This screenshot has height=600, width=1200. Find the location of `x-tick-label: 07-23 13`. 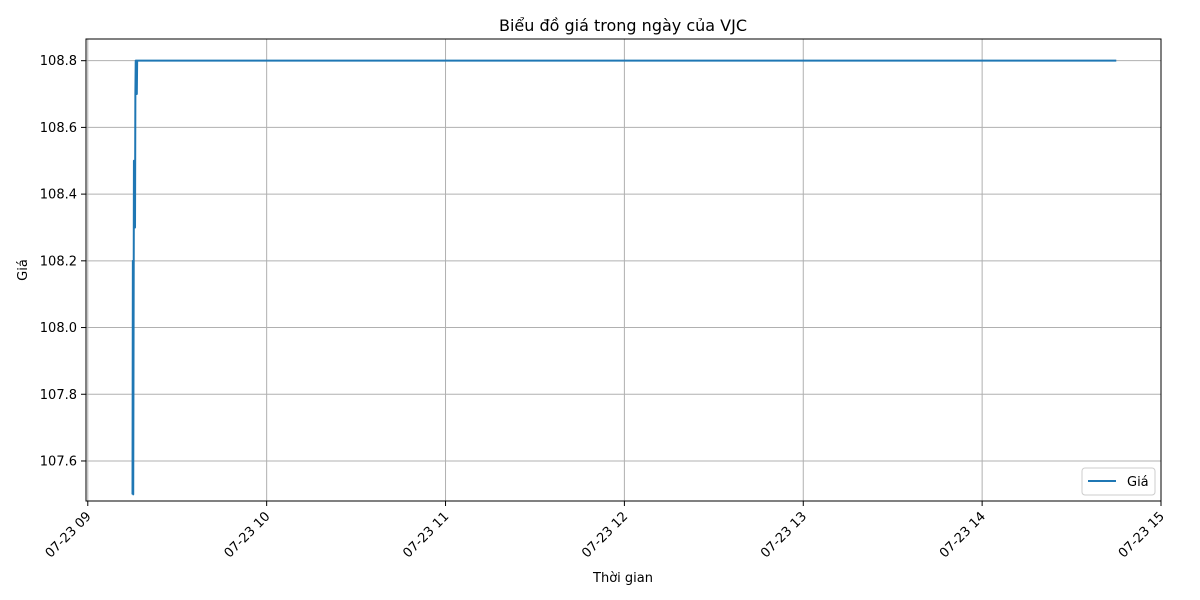

x-tick-label: 07-23 13 is located at coordinates (784, 535).